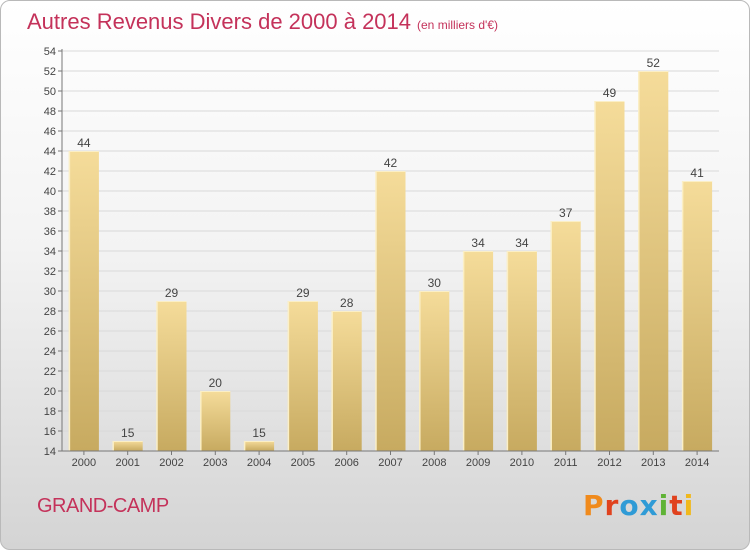 The width and height of the screenshot is (750, 550). I want to click on x-tick-label: 2011, so click(566, 463).